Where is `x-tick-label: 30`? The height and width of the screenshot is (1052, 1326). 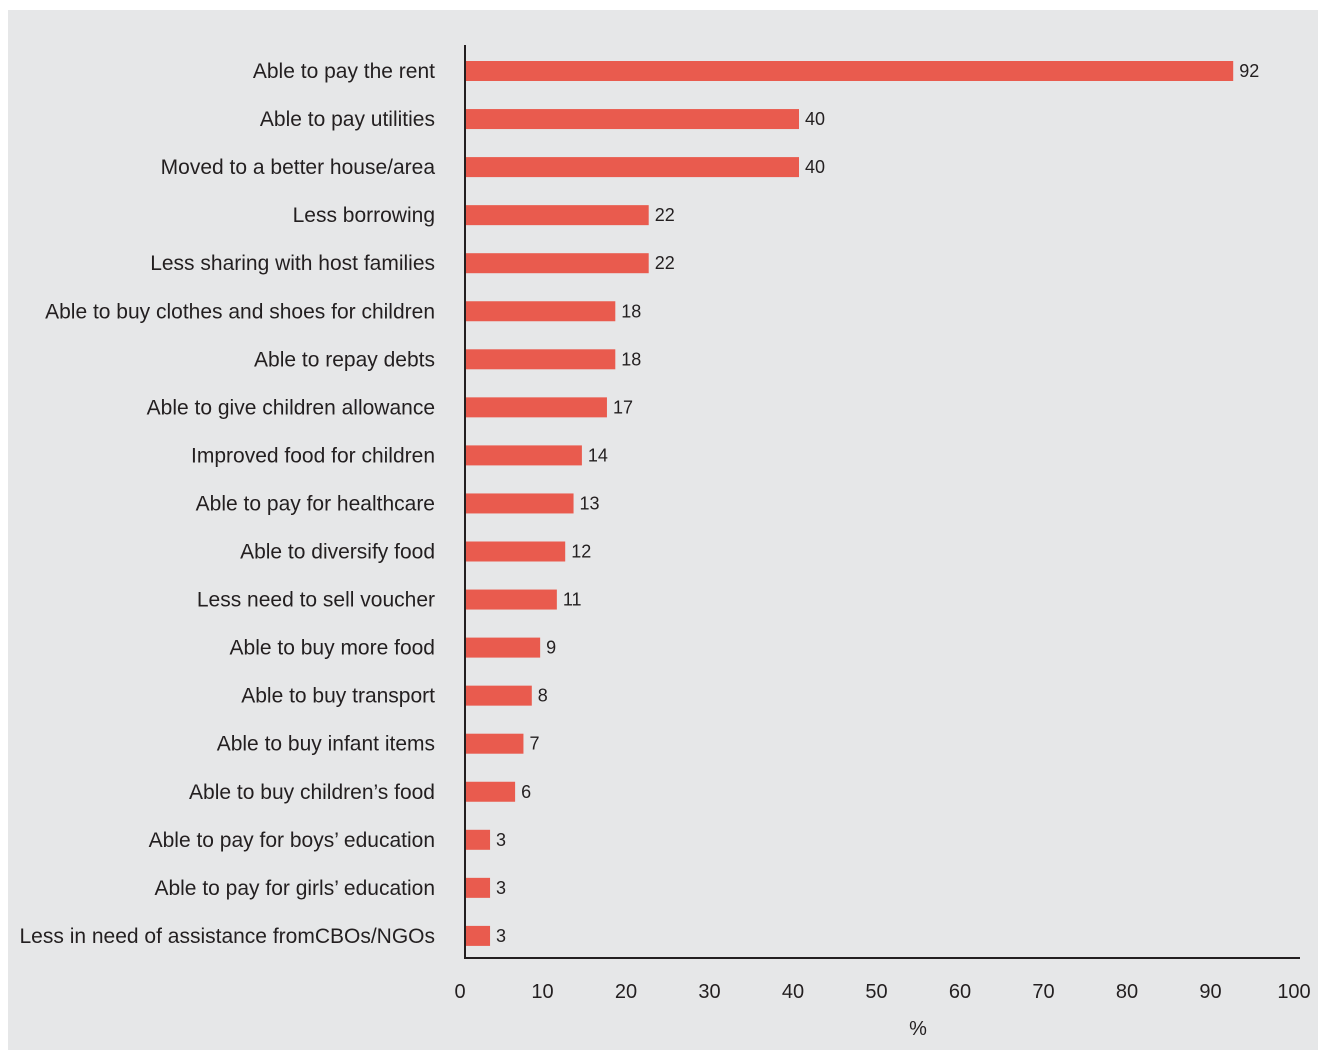 x-tick-label: 30 is located at coordinates (709, 992).